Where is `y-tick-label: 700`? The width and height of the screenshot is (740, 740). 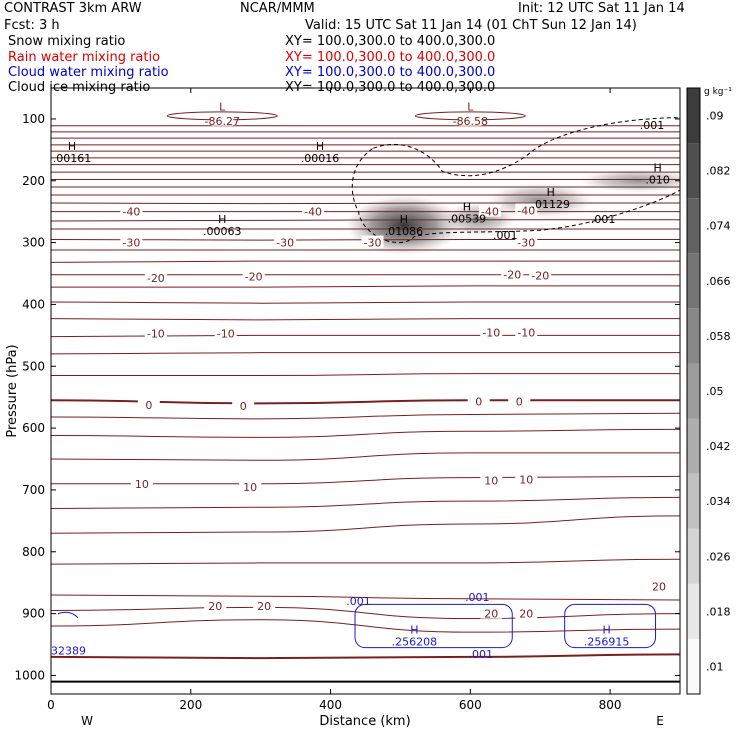 y-tick-label: 700 is located at coordinates (33, 490).